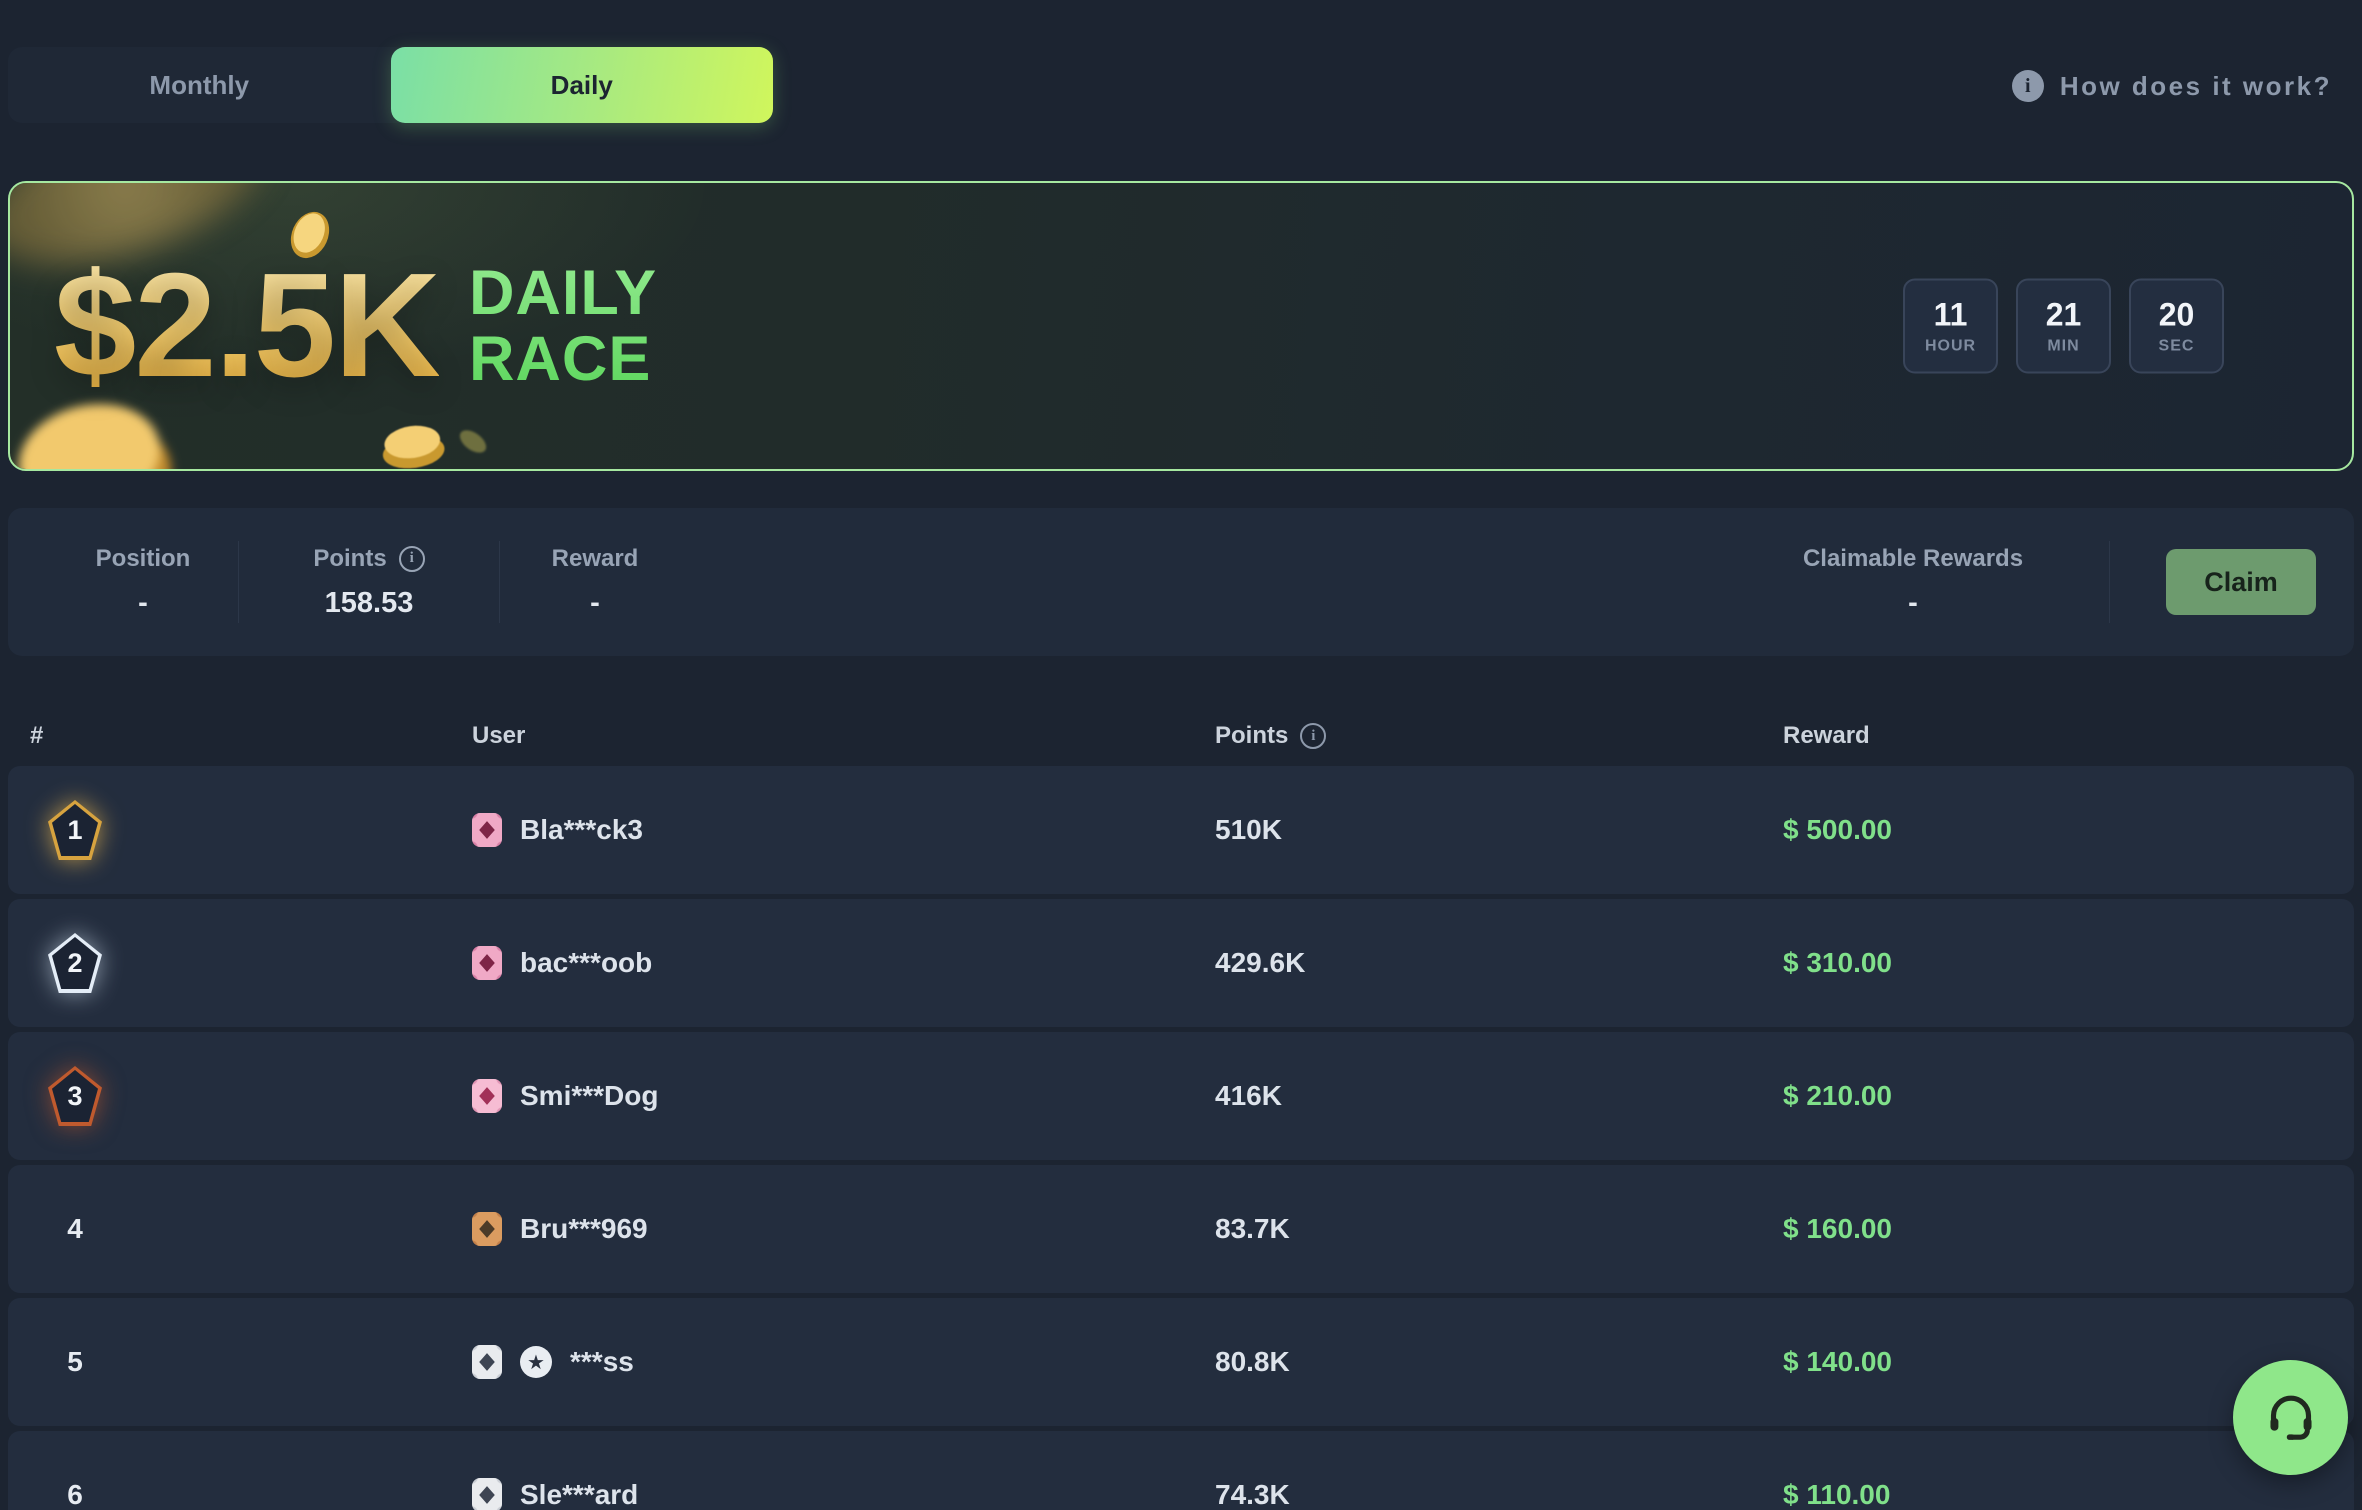 This screenshot has width=2362, height=1510. I want to click on rank-badge-bronze: 3, so click(75, 1096).